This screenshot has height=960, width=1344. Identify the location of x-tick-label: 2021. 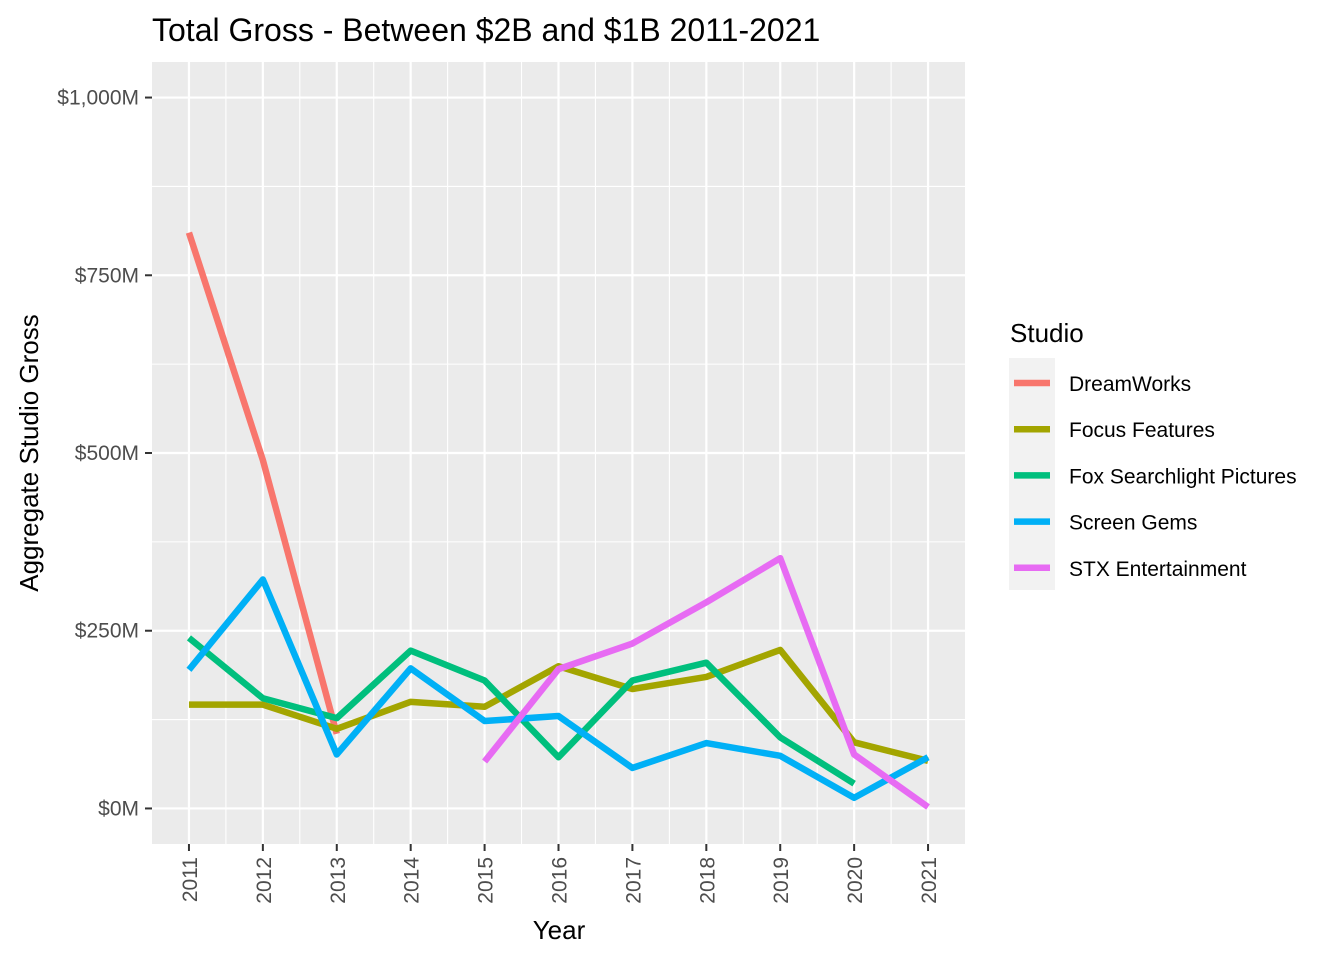
(929, 880).